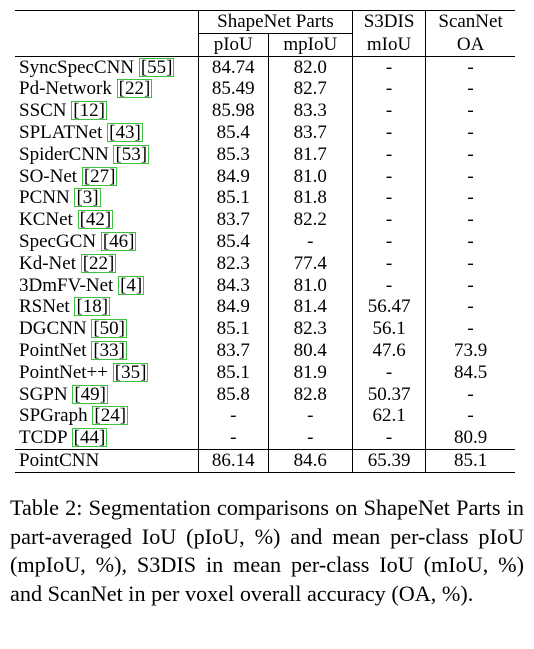 This screenshot has width=534, height=649. I want to click on citation-link: [43], so click(125, 132).